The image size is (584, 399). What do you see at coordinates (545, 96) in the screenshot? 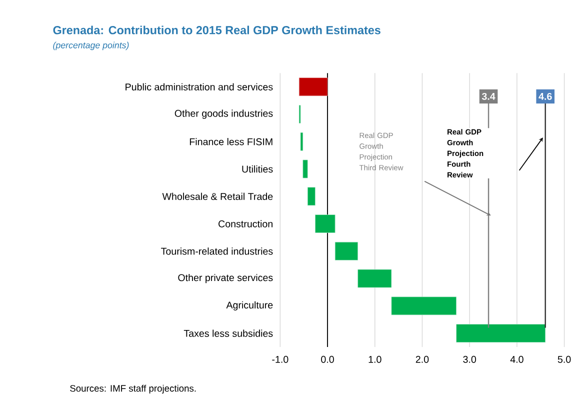
I see `ref-line-label: 4.6` at bounding box center [545, 96].